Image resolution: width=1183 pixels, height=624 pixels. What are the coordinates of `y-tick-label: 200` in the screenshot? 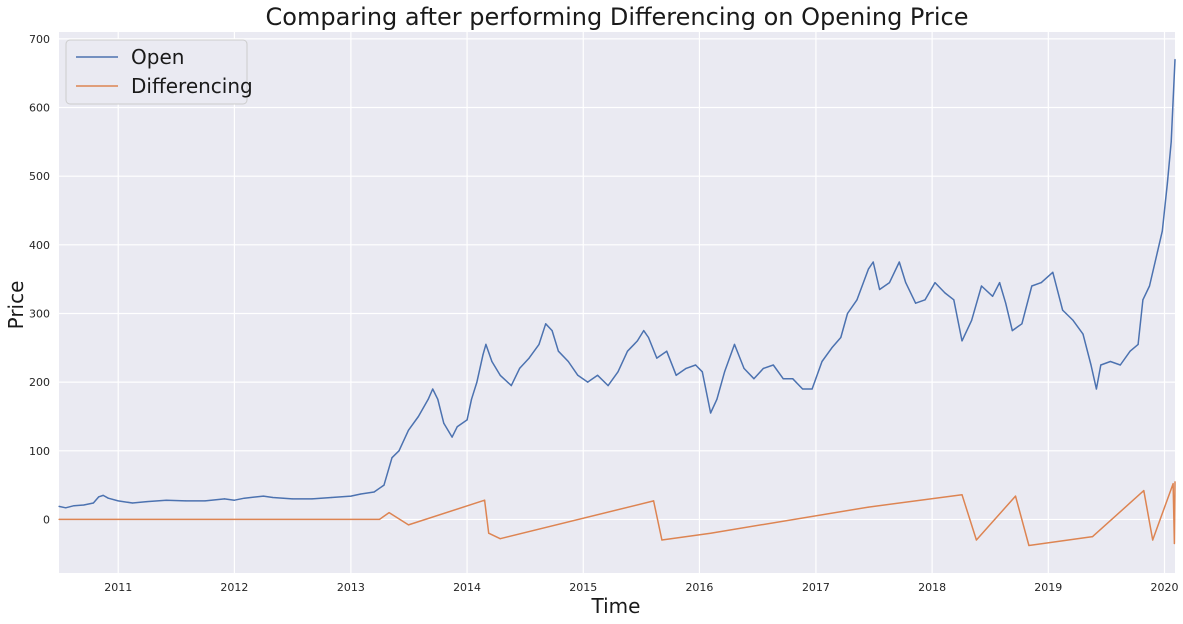 It's located at (39, 382).